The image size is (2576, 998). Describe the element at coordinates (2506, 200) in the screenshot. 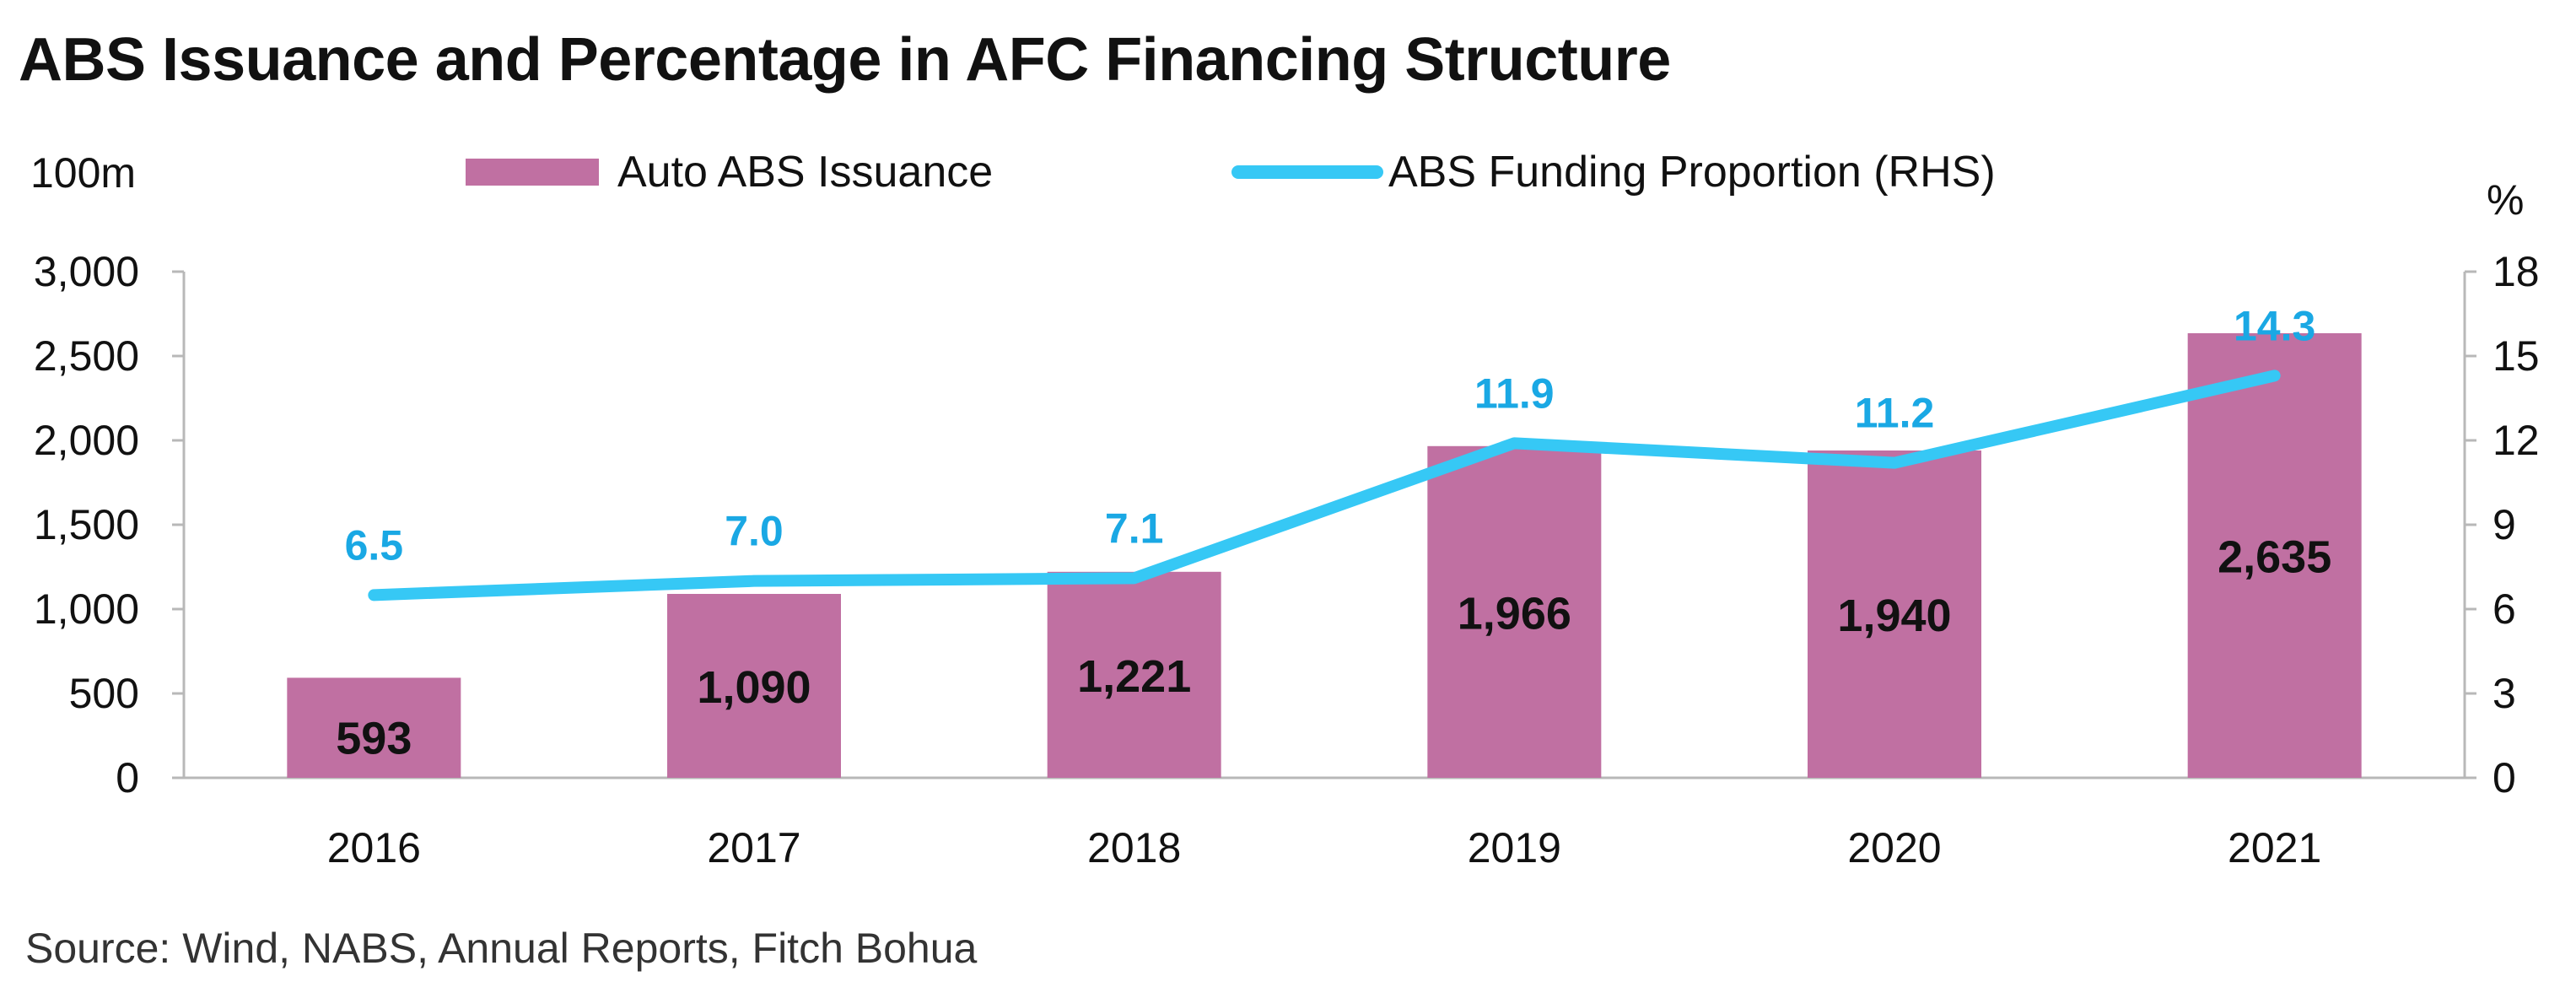

I see `right-axis-unit: %` at that location.